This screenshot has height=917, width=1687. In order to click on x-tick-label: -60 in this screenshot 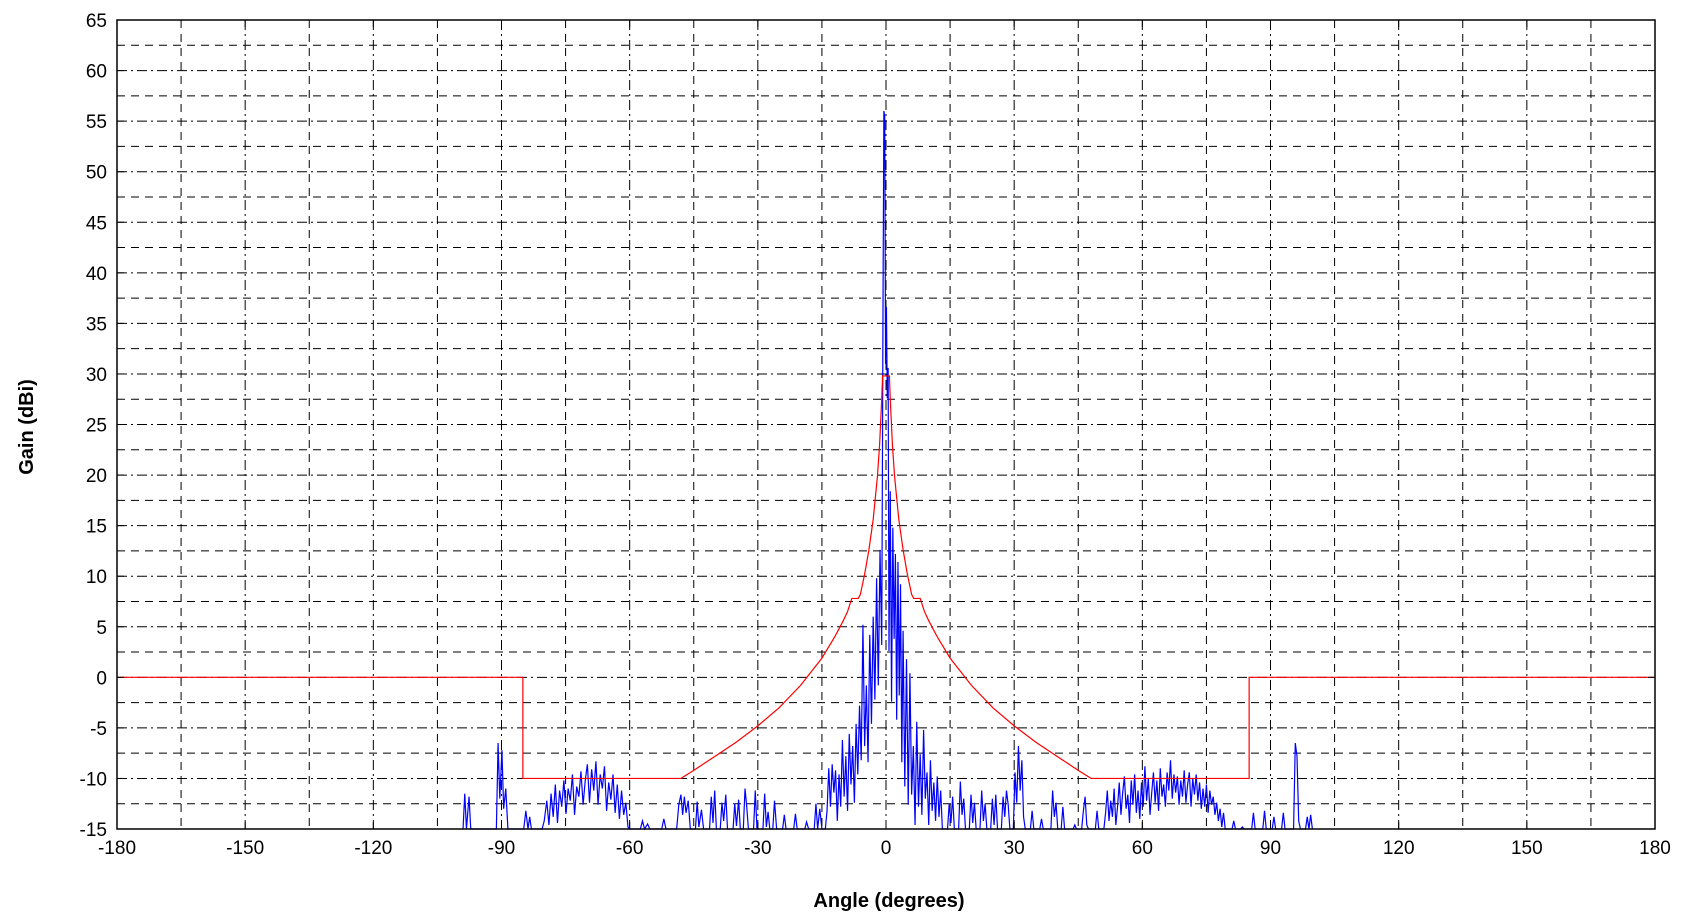, I will do `click(629, 848)`.